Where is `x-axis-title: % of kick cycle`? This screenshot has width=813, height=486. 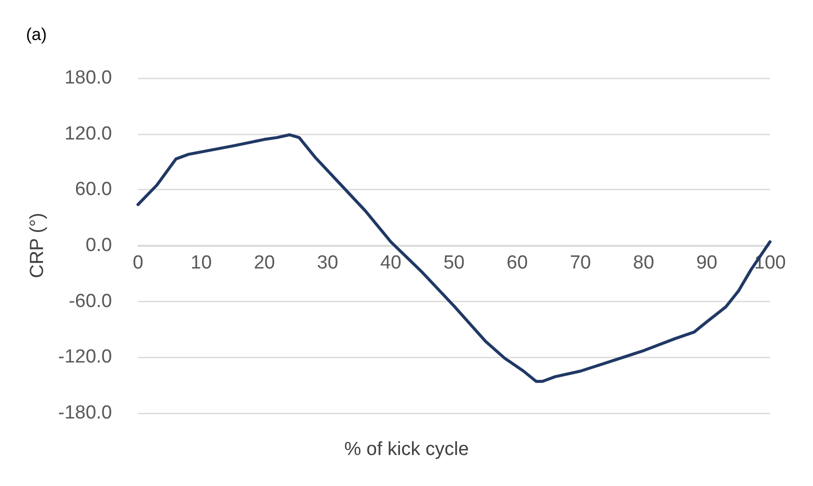
x-axis-title: % of kick cycle is located at coordinates (406, 449).